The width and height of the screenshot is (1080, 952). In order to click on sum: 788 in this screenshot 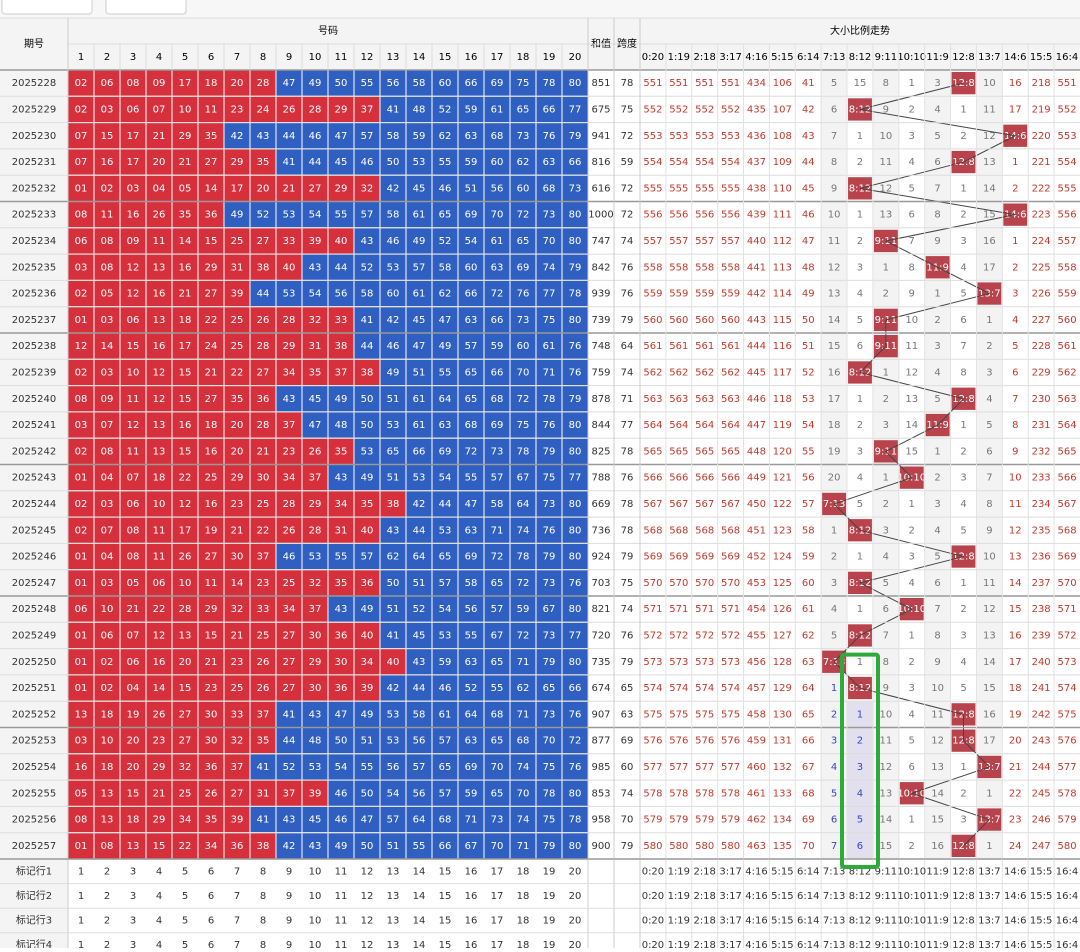, I will do `click(600, 478)`.